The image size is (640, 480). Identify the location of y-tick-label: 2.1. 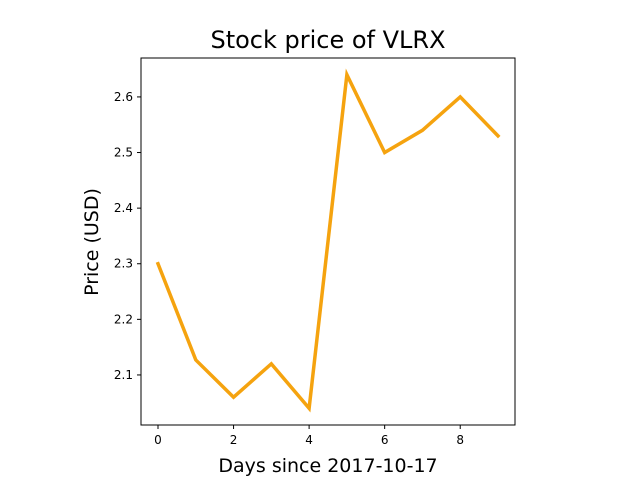
(123, 375).